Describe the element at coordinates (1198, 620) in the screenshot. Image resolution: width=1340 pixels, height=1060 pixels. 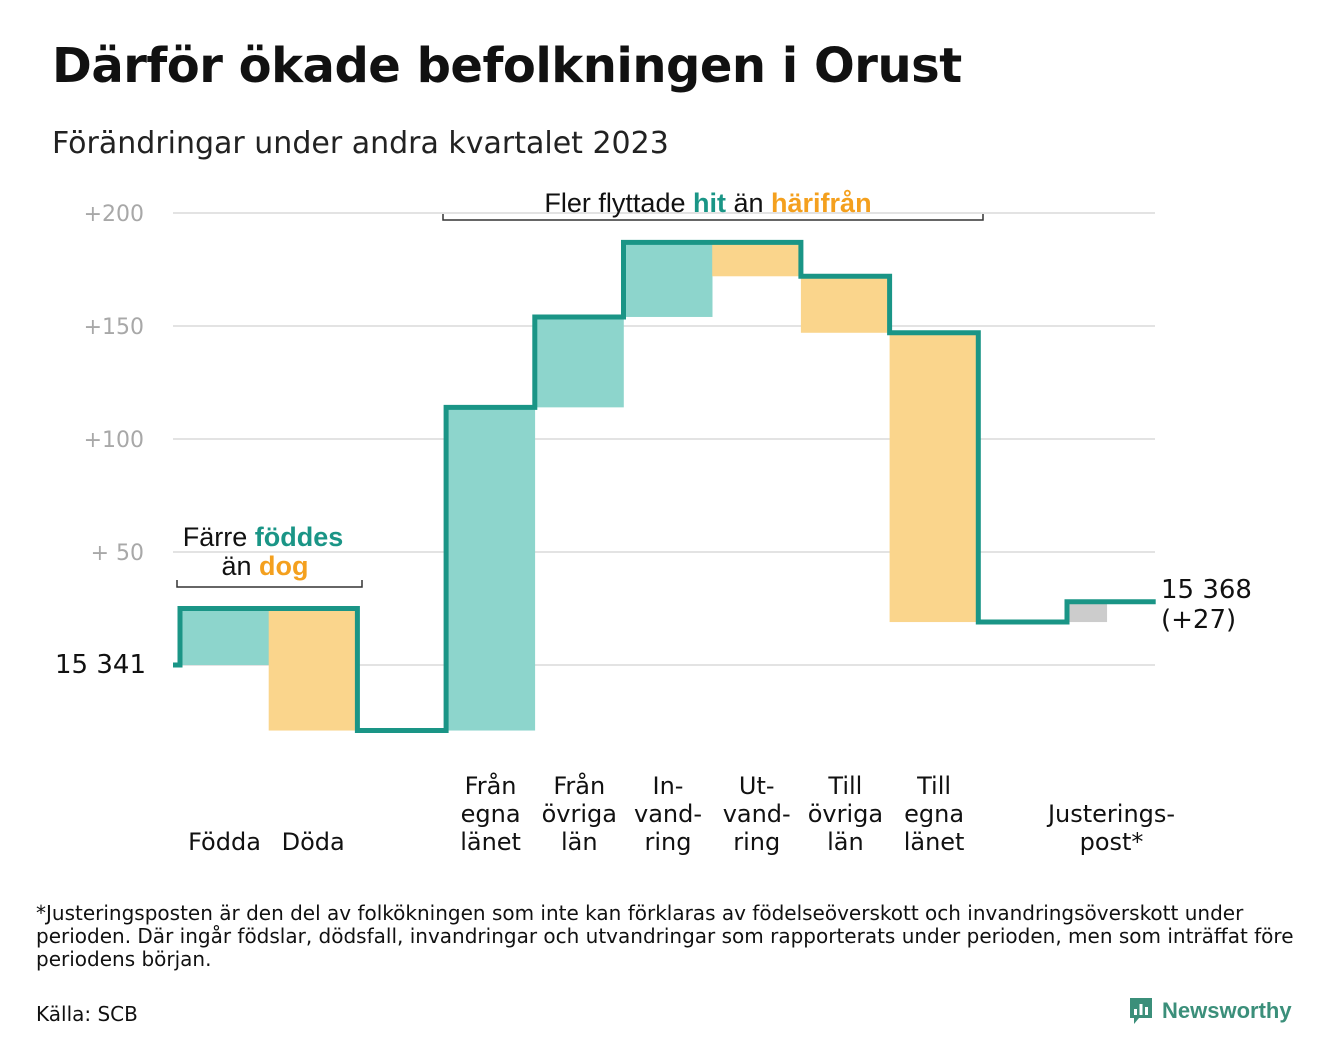
I see `end-change: (+27)` at that location.